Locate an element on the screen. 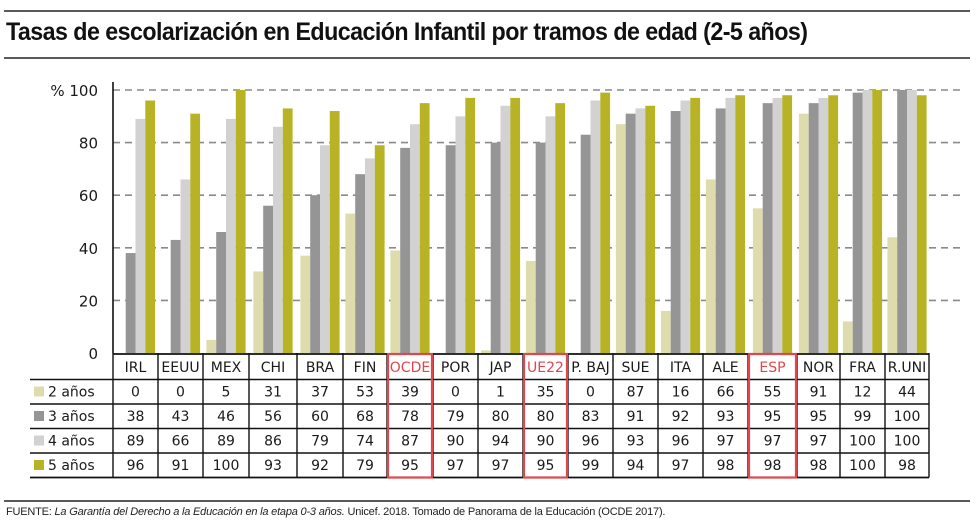  bar-4-años-CHI is located at coordinates (278, 239).